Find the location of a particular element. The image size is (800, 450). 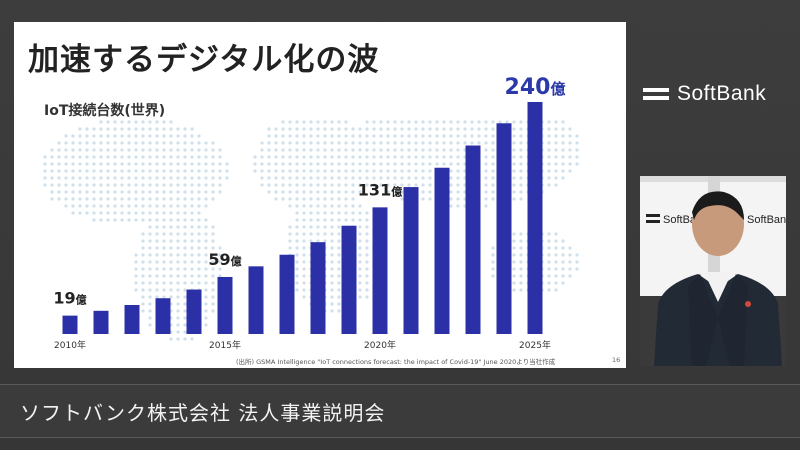

softbank-logo: SoftBank is located at coordinates (704, 94).